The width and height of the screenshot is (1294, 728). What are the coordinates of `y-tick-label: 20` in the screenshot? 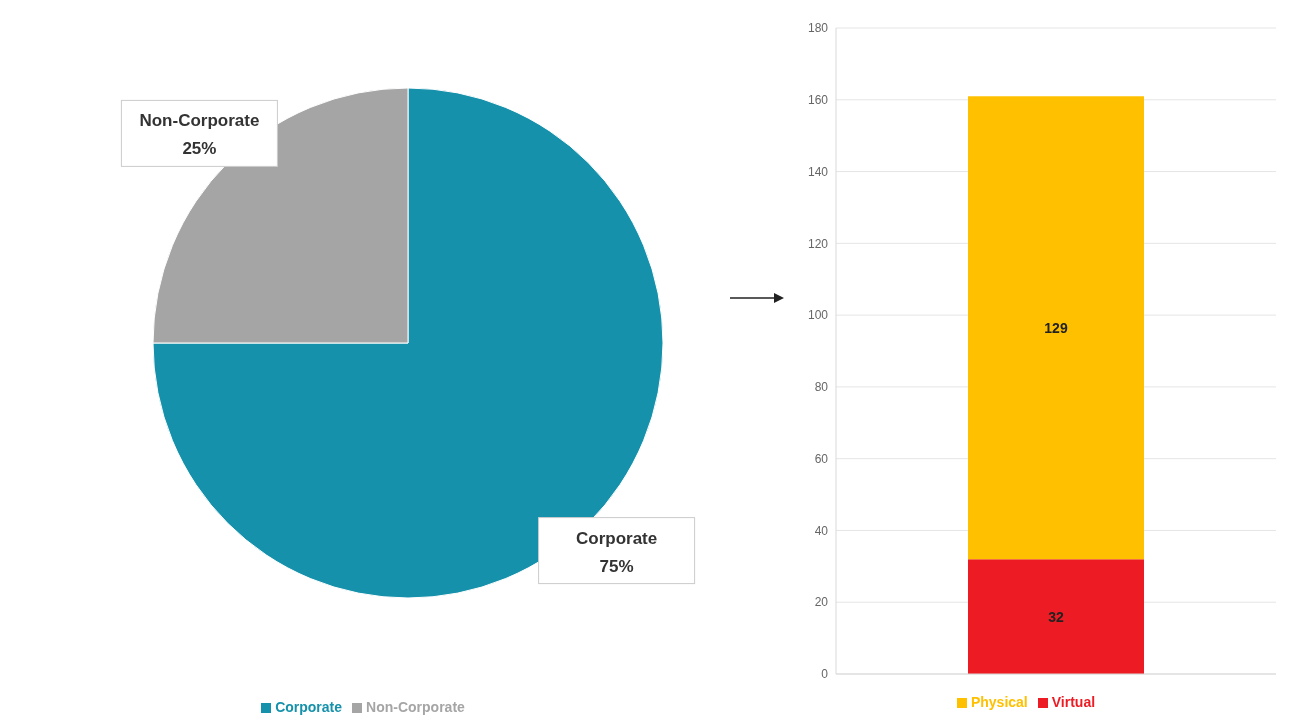 It's located at (821, 602).